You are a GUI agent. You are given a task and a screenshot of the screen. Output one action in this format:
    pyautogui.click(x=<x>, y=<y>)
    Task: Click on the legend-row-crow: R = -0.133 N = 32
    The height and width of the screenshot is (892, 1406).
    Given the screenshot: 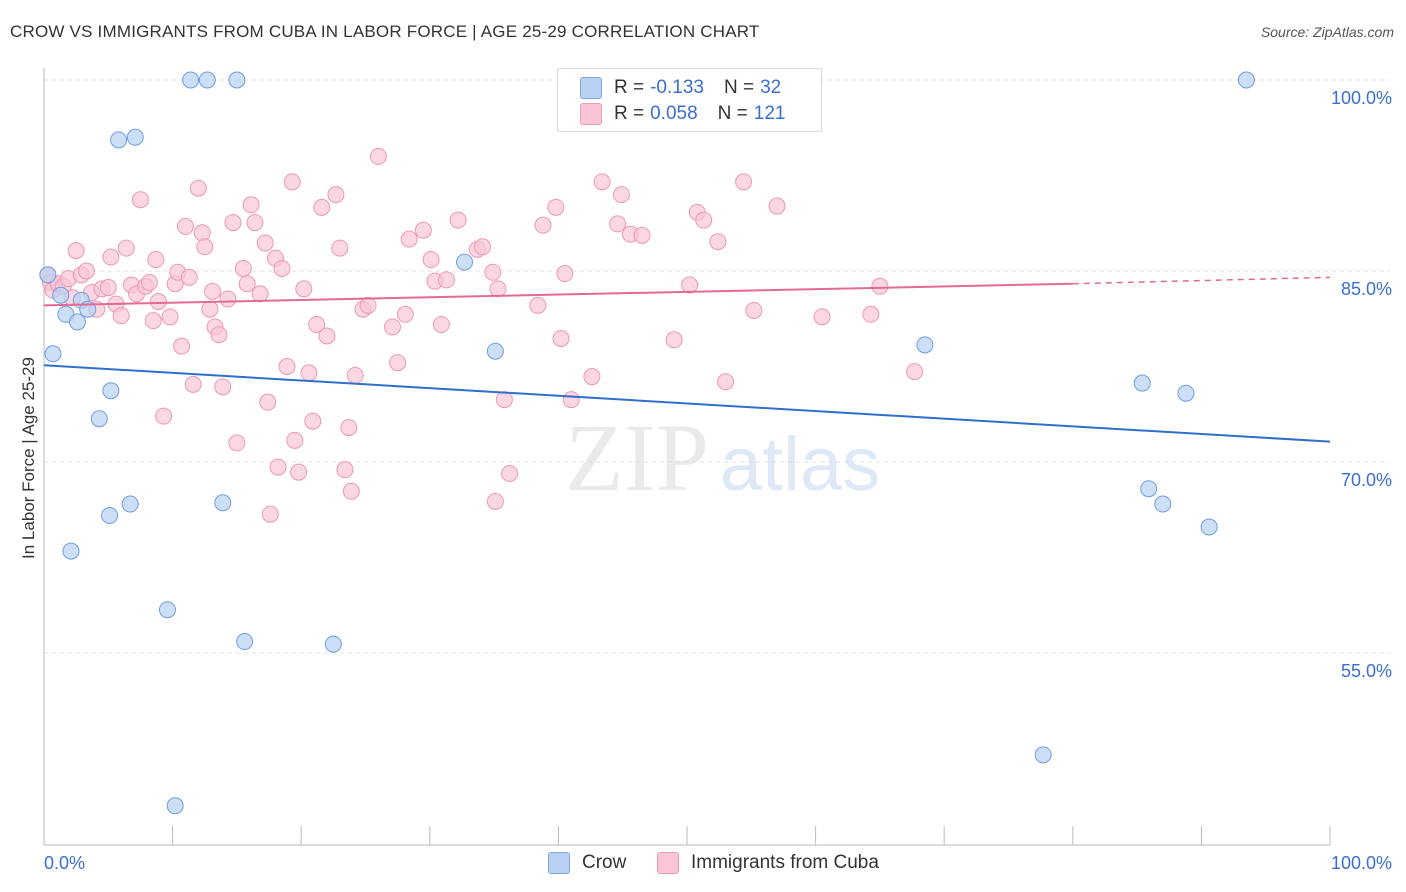 What is the action you would take?
    pyautogui.click(x=680, y=88)
    